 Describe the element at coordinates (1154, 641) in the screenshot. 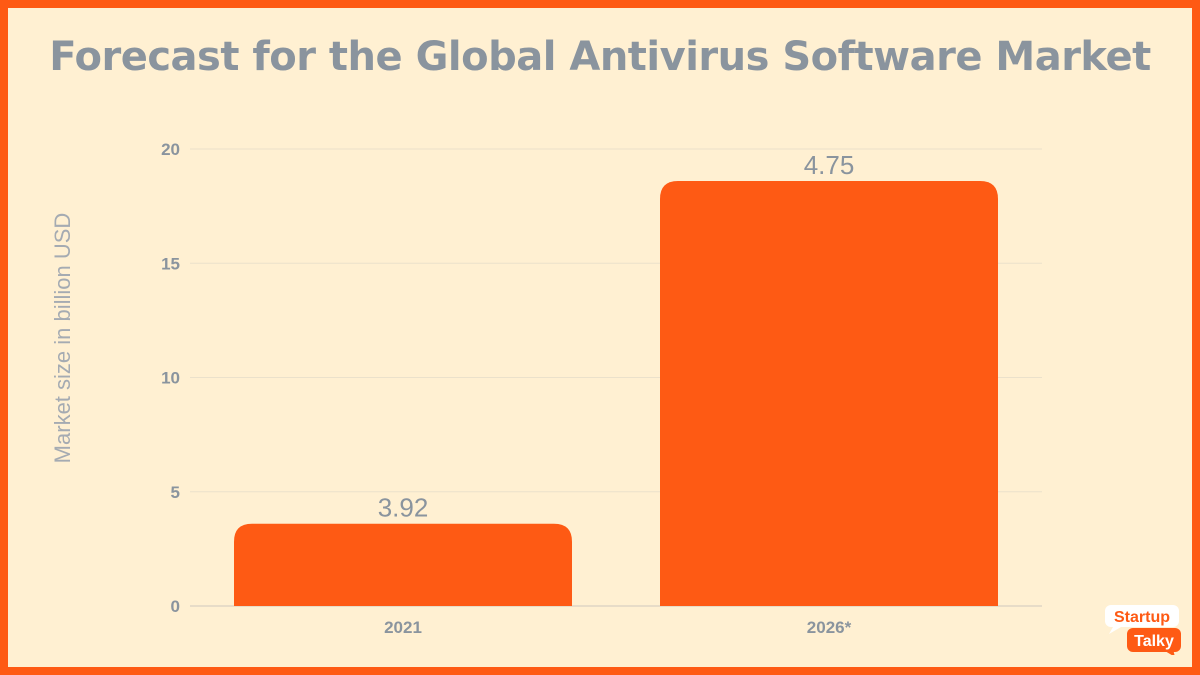

I see `svg-text: Talky` at that location.